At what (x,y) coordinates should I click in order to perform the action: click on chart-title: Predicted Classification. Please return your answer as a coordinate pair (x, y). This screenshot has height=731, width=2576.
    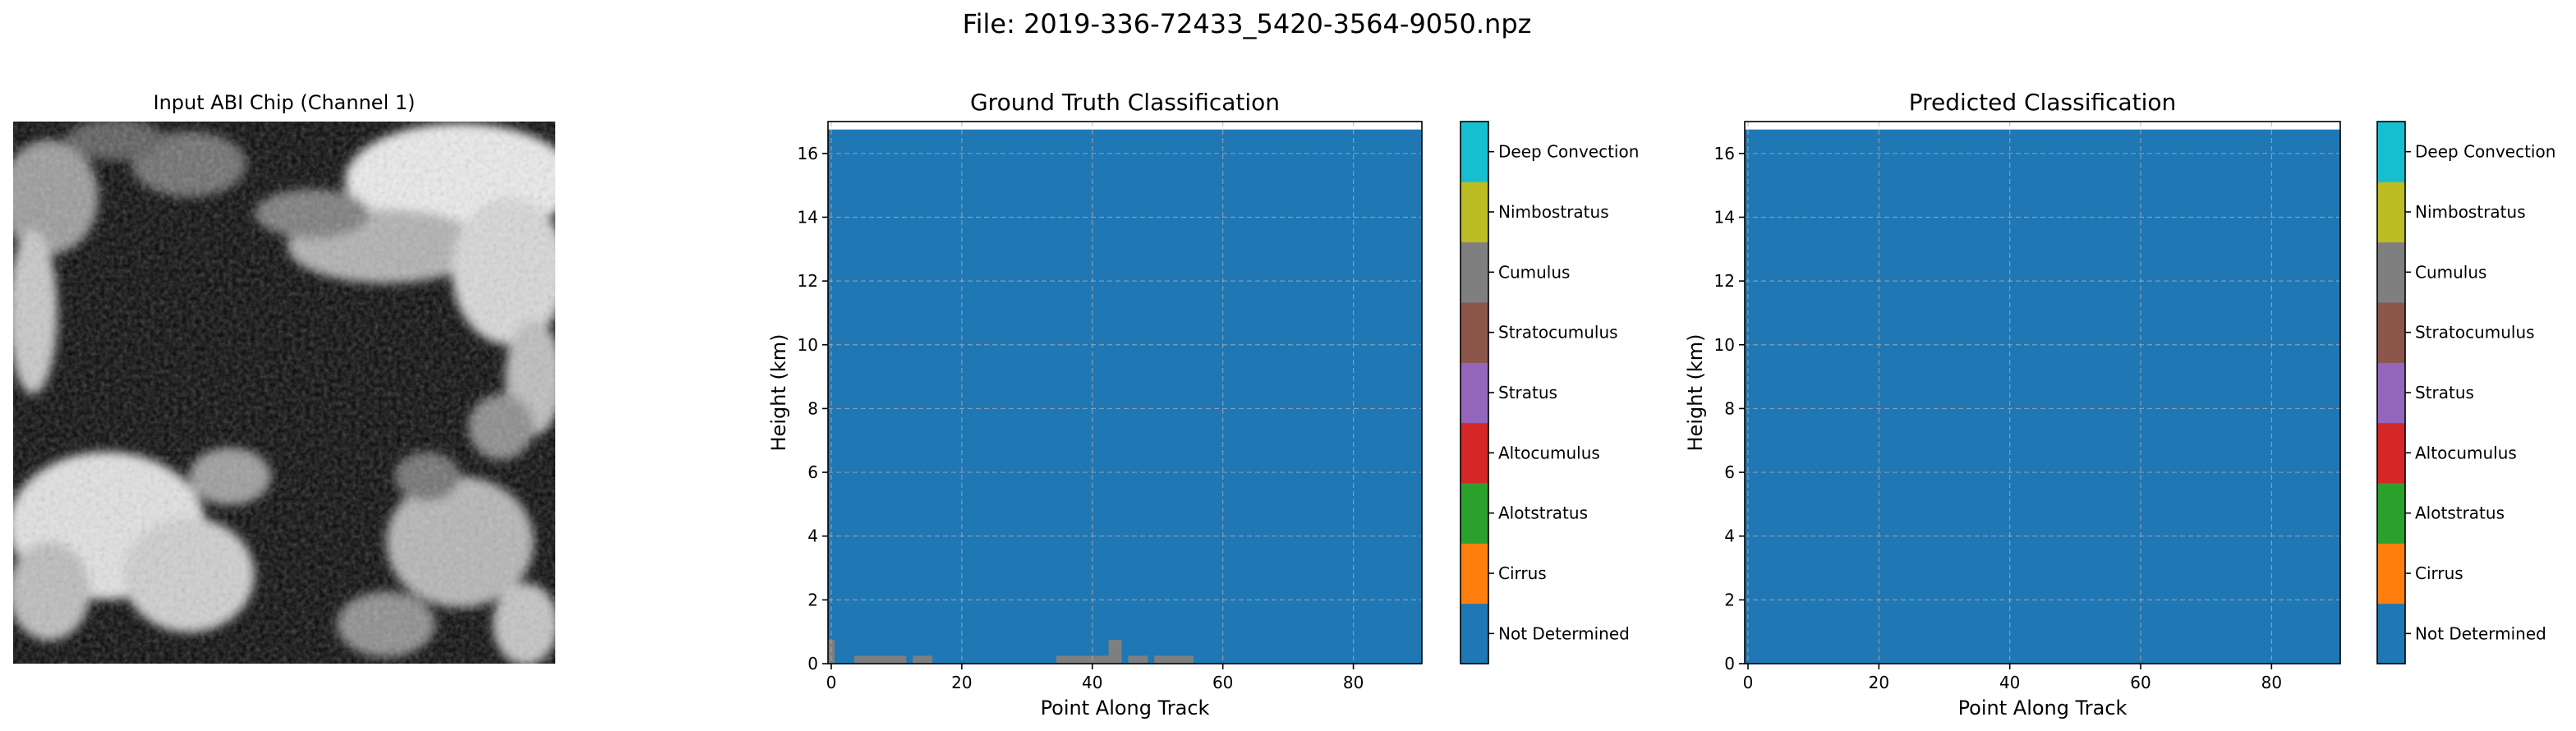
    Looking at the image, I should click on (2043, 102).